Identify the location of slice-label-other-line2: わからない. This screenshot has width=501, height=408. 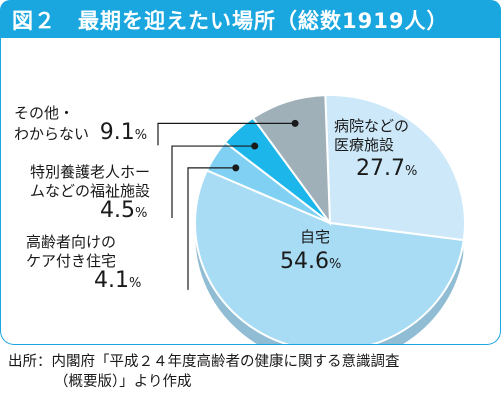
(52, 134).